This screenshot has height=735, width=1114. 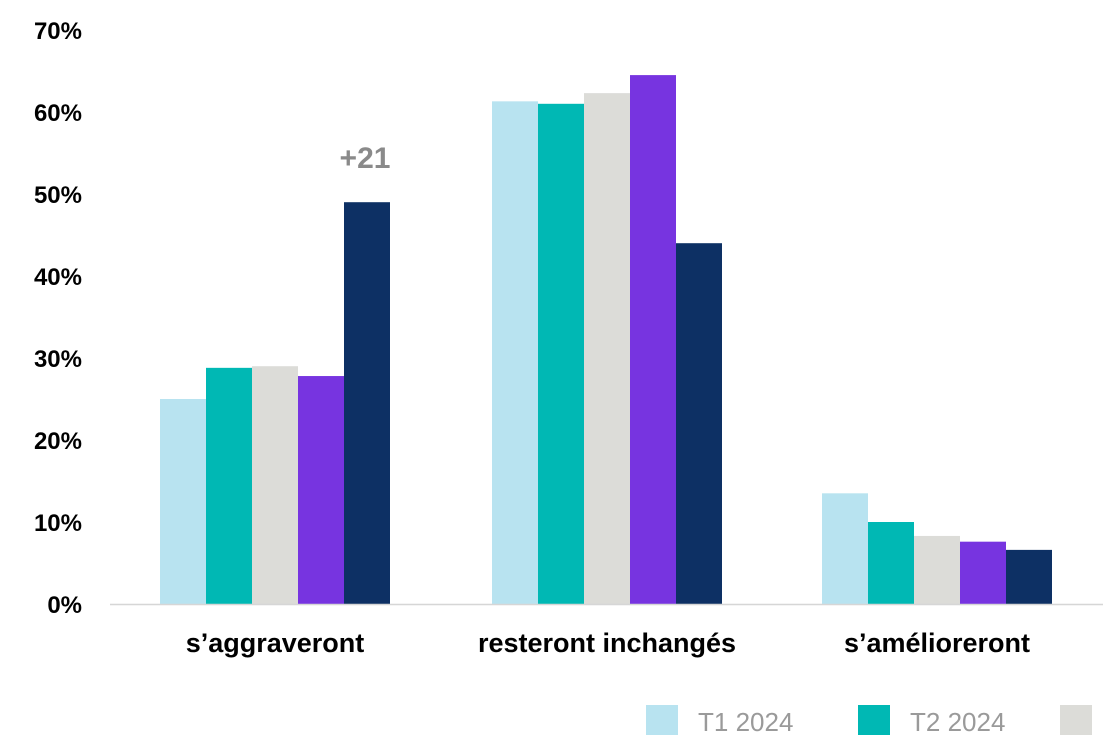 I want to click on annotations: +21, so click(x=365, y=158).